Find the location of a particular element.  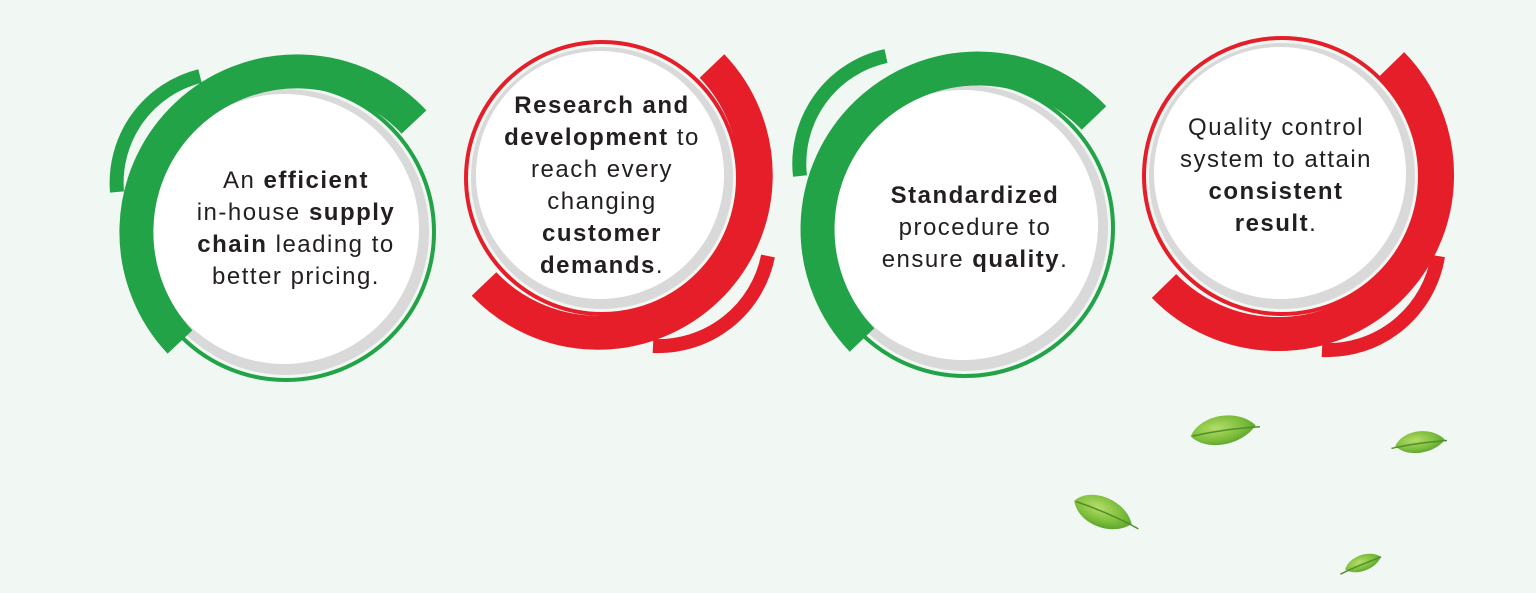

text-span: procedure to is located at coordinates (975, 227).